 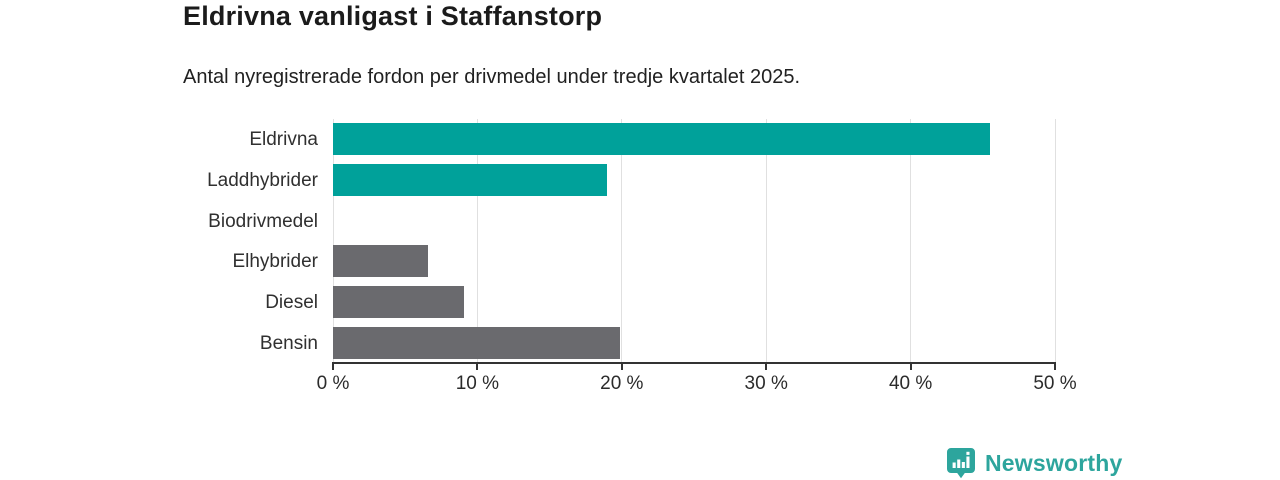 I want to click on category-label: Biodrivmedel, so click(x=263, y=221).